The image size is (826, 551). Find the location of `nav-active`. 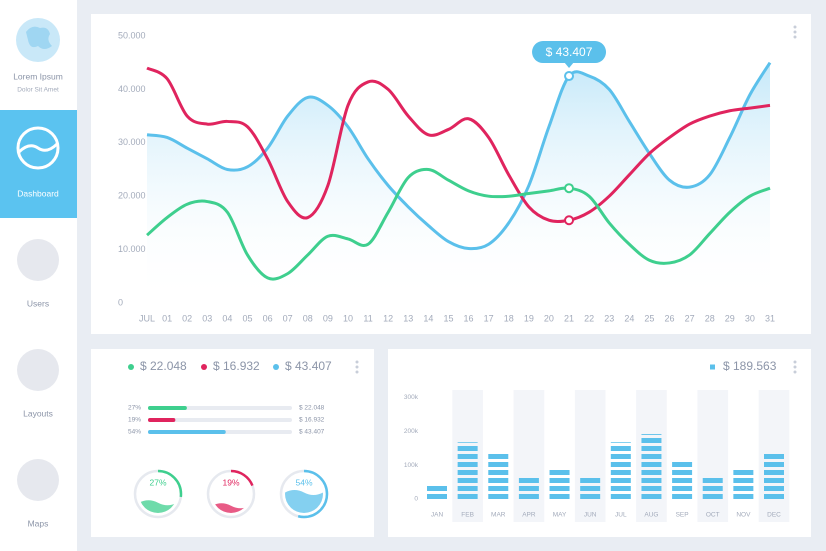

nav-active is located at coordinates (38, 164).